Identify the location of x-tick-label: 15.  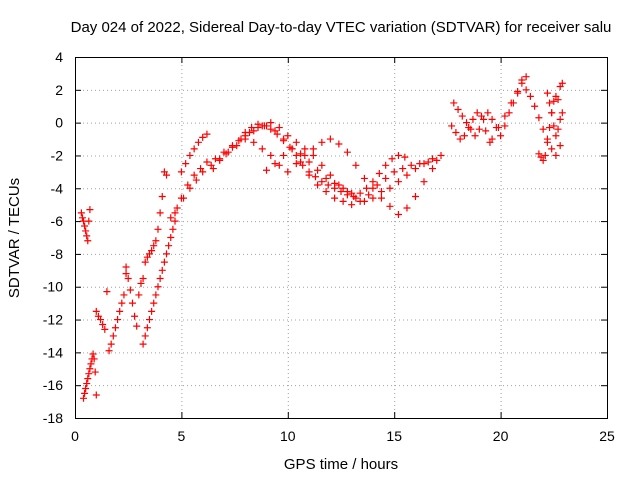
(394, 436).